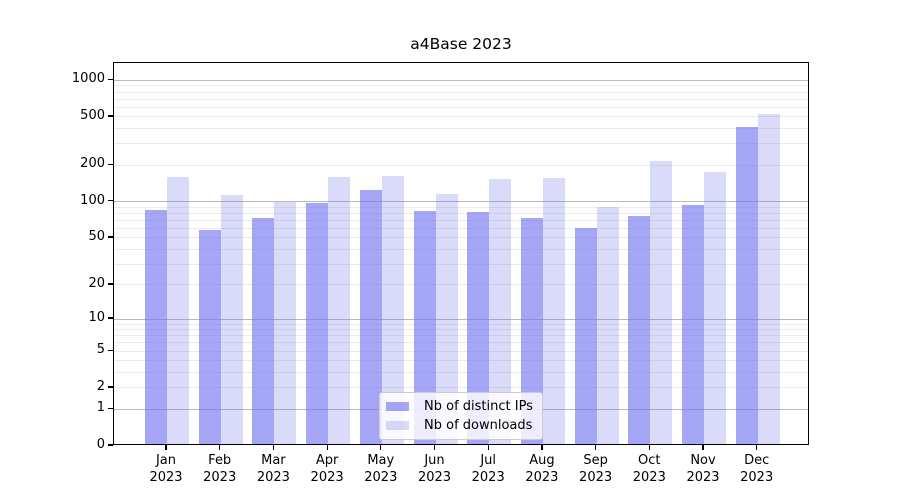 The height and width of the screenshot is (500, 900). What do you see at coordinates (397, 425) in the screenshot?
I see `legend-swatch-downloads` at bounding box center [397, 425].